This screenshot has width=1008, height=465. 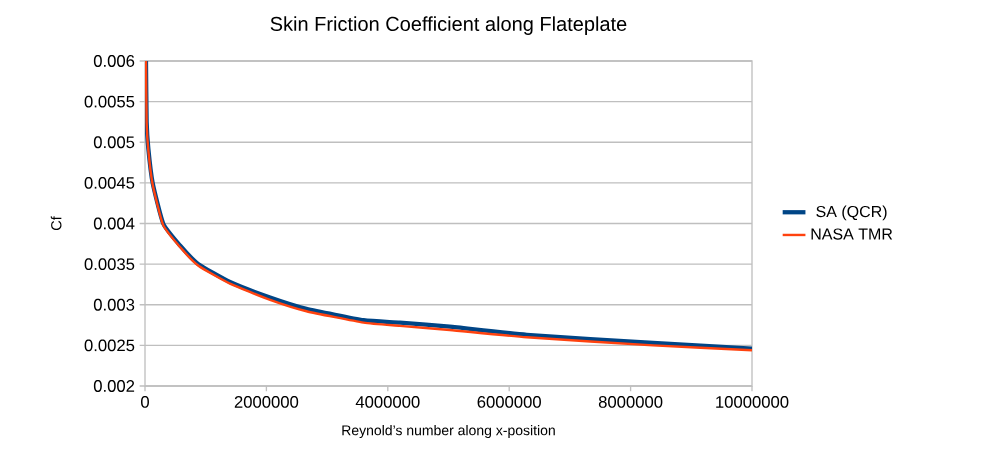 What do you see at coordinates (852, 234) in the screenshot?
I see `legend-label: NASA TMR` at bounding box center [852, 234].